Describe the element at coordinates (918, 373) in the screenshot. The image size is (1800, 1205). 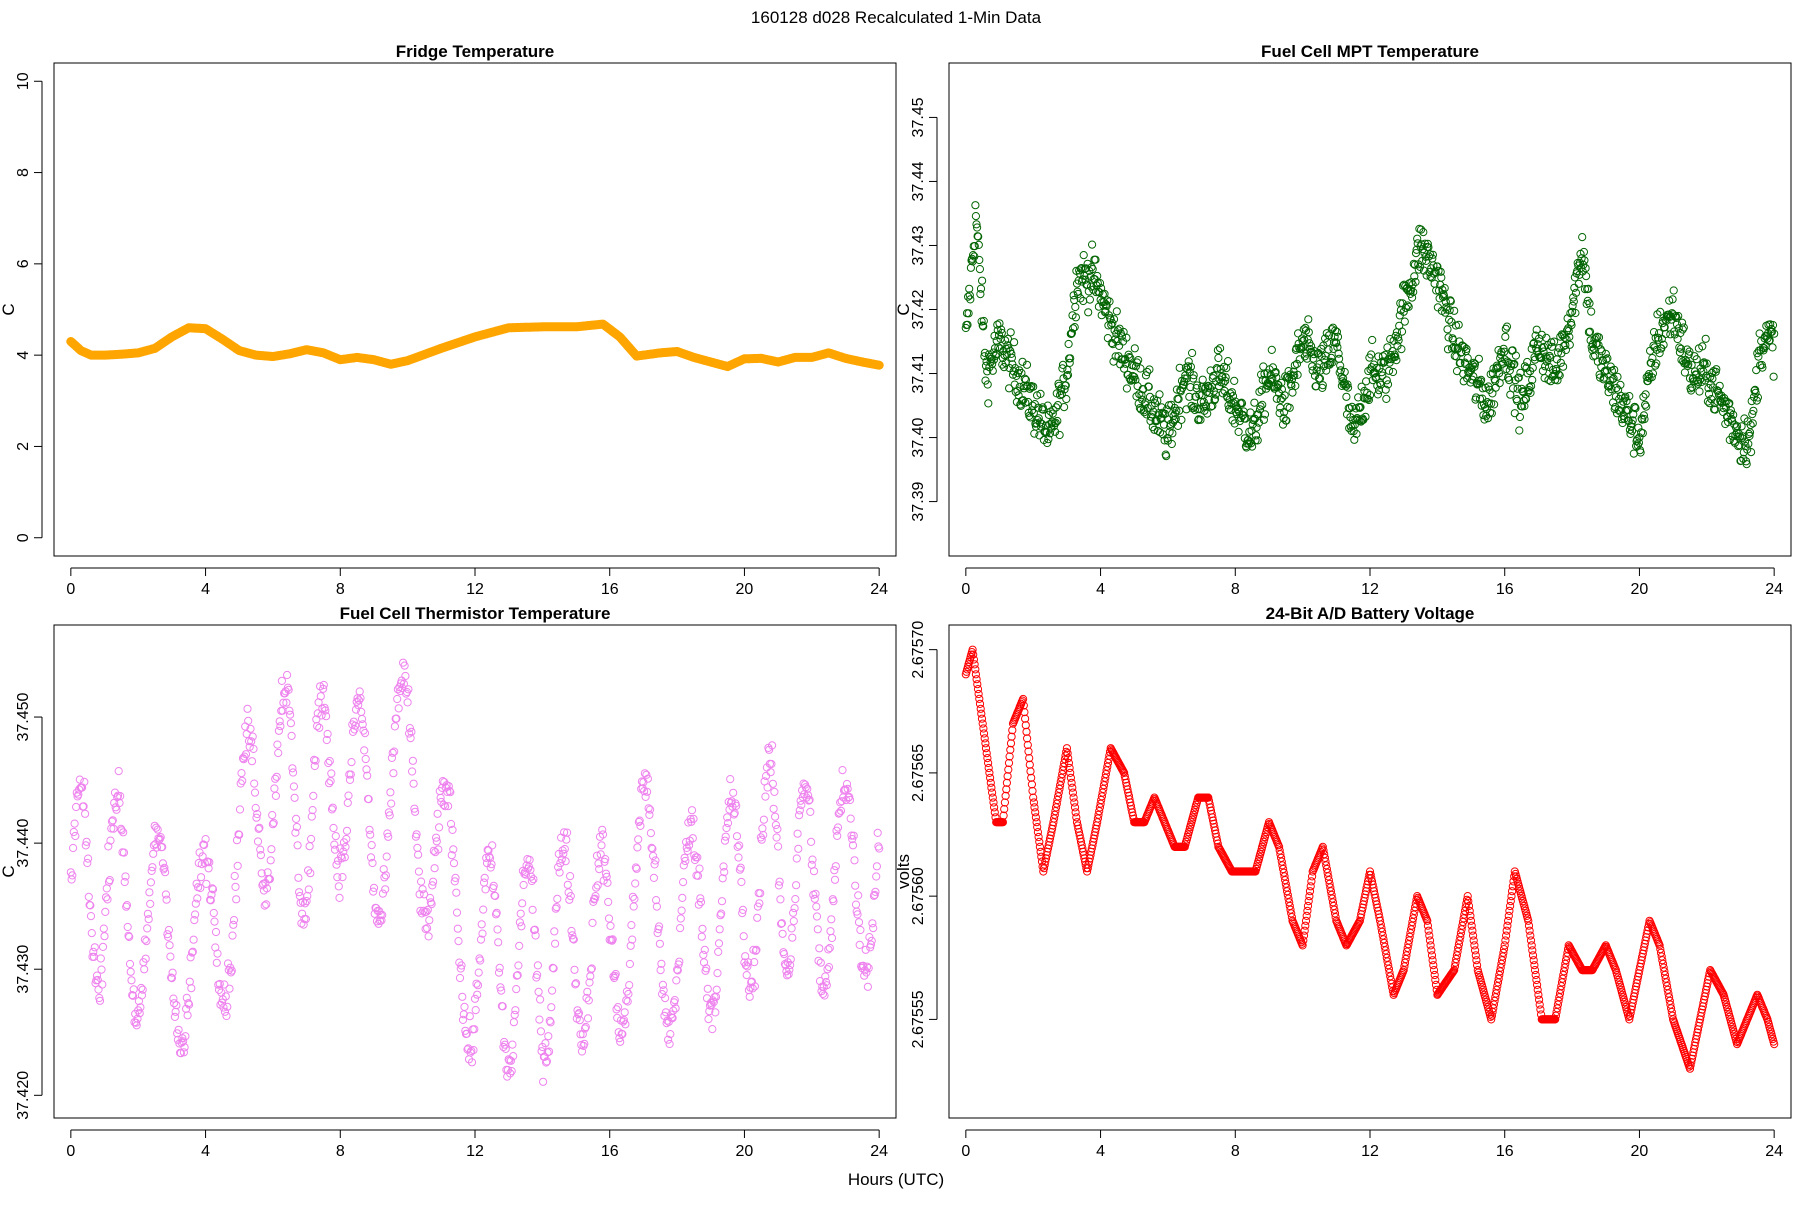
I see `y-tick-label: 37.41` at that location.